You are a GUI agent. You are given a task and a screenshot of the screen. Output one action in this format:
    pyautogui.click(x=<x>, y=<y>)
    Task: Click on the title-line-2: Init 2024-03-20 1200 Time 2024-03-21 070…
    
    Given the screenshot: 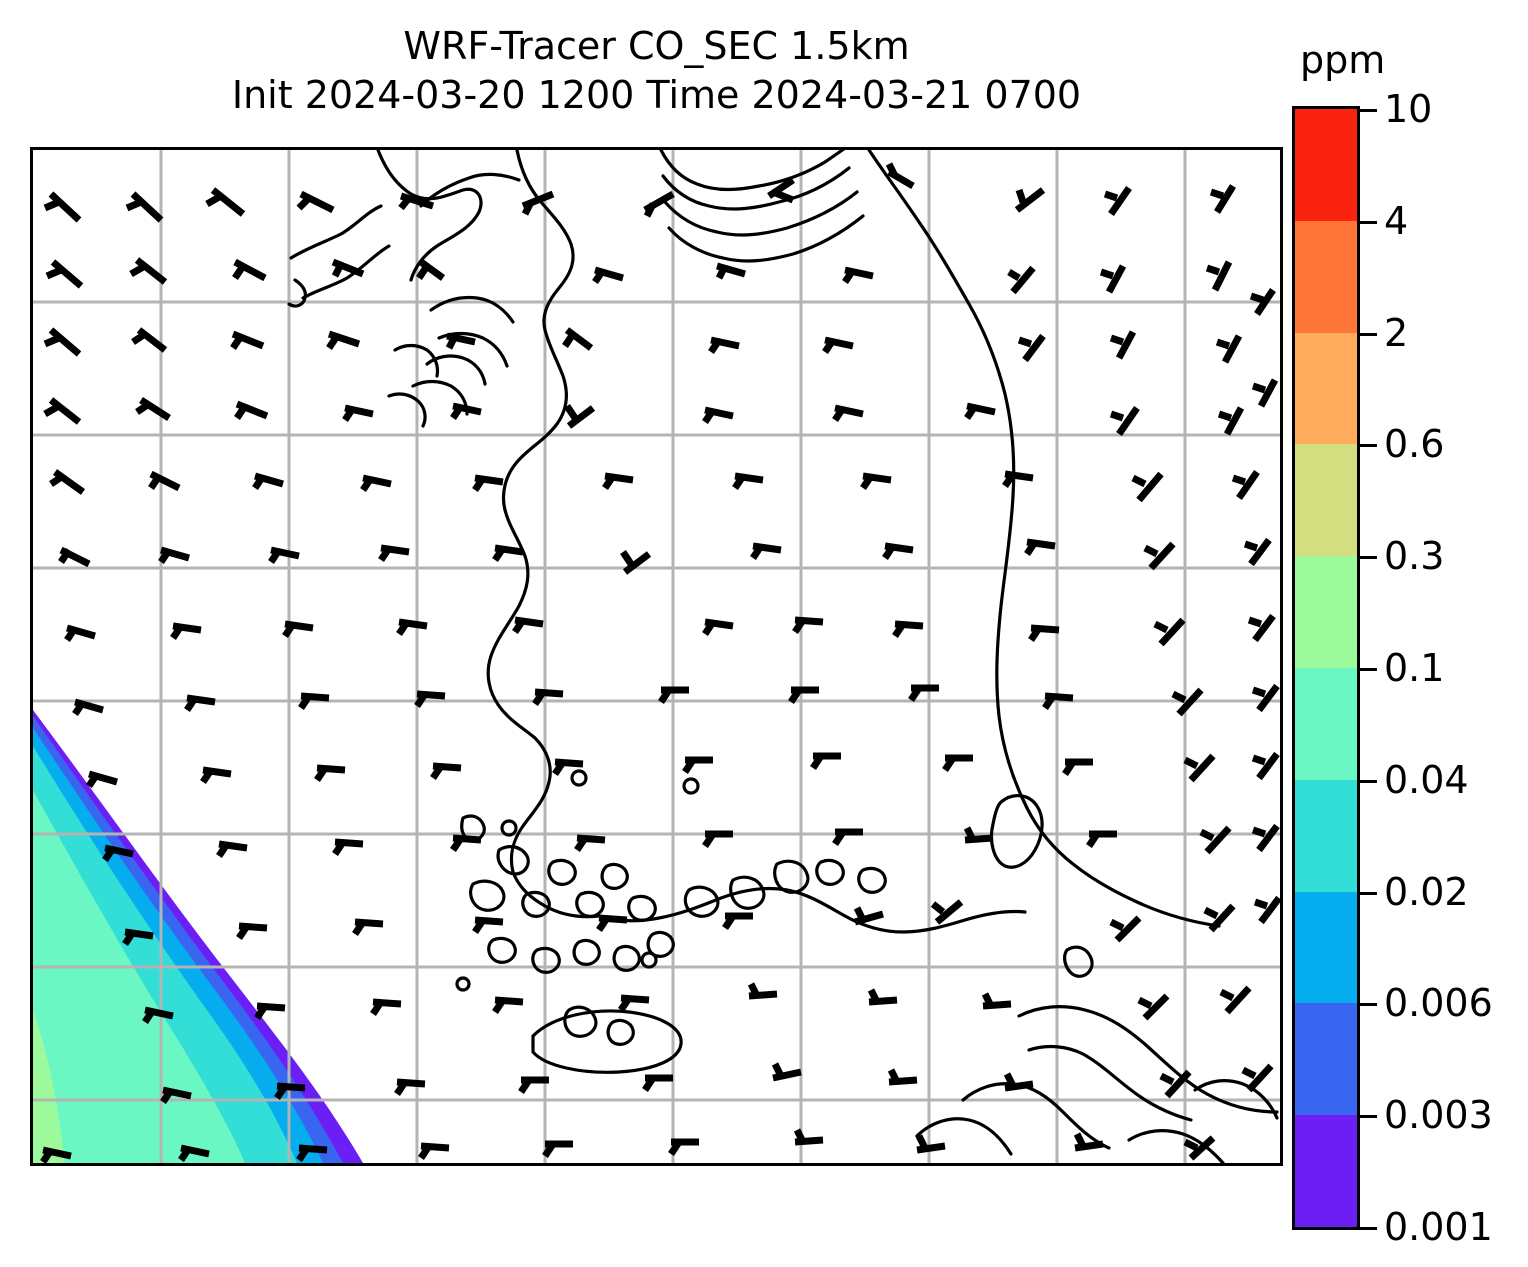 What is the action you would take?
    pyautogui.click(x=656, y=95)
    